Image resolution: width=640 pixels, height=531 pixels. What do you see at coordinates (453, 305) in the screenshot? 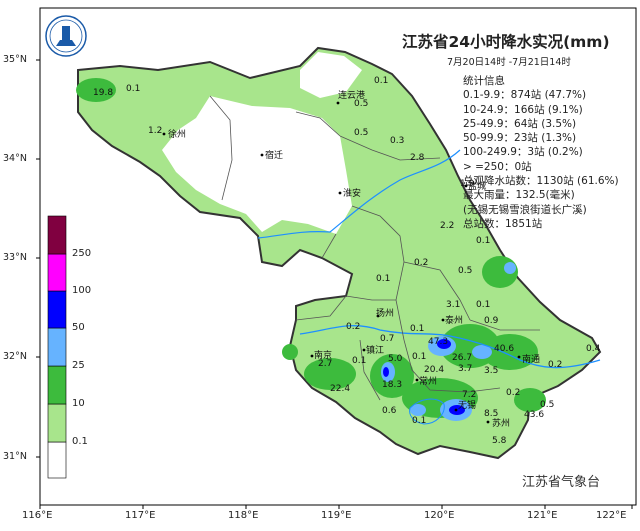
I see `station-value: 3.1` at bounding box center [453, 305].